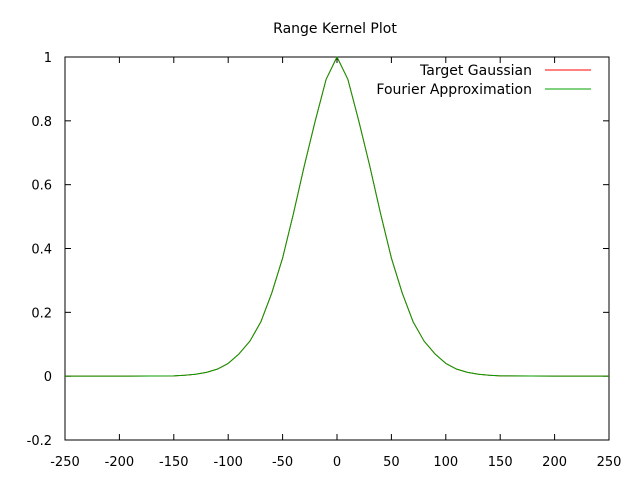 The height and width of the screenshot is (480, 640). What do you see at coordinates (337, 462) in the screenshot?
I see `x-tick-label: 0` at bounding box center [337, 462].